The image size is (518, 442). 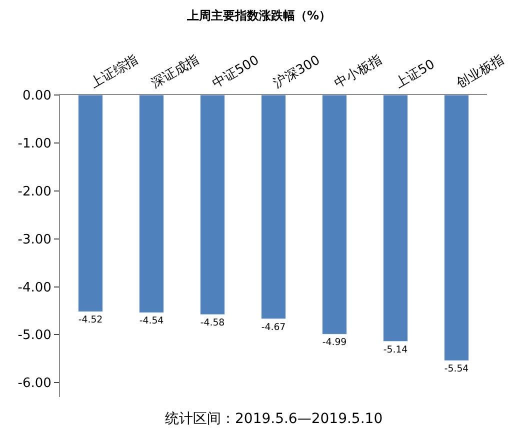 I want to click on y-tick-label: -4.00, so click(x=35, y=288).